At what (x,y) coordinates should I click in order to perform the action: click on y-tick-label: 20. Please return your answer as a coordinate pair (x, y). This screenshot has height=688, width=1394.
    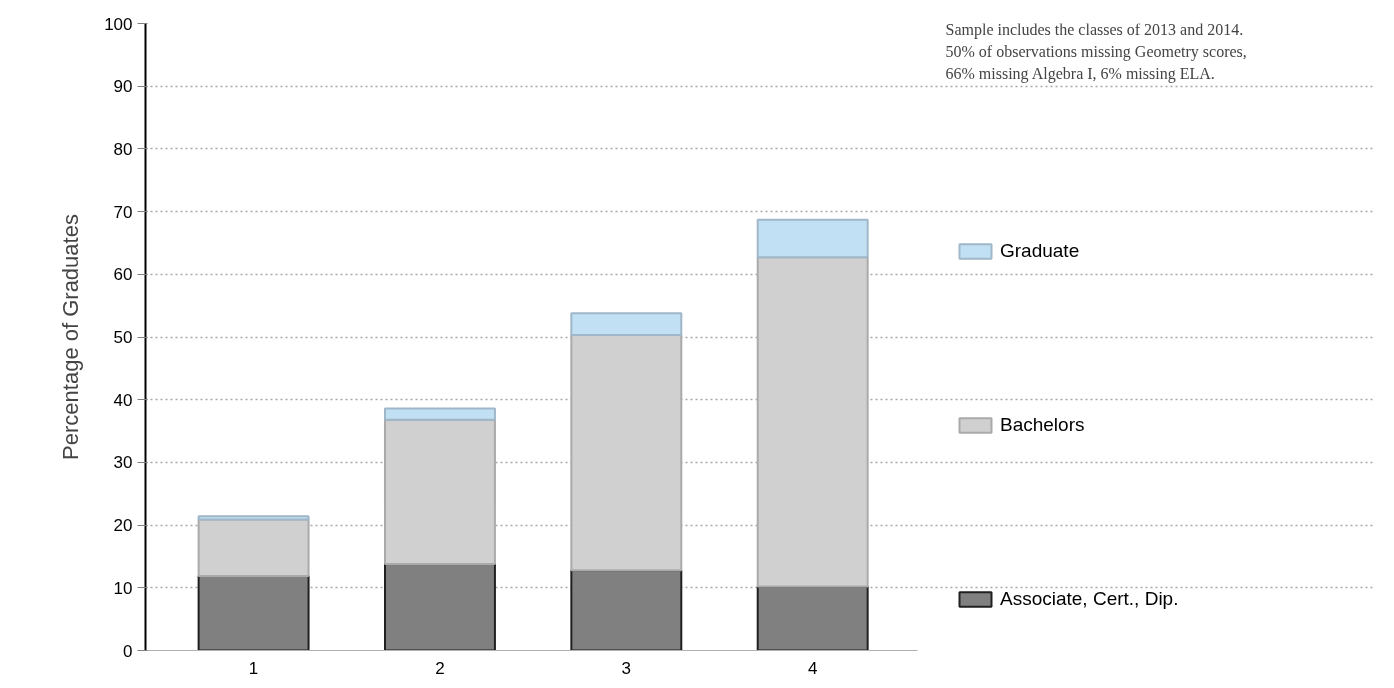
    Looking at the image, I should click on (123, 526).